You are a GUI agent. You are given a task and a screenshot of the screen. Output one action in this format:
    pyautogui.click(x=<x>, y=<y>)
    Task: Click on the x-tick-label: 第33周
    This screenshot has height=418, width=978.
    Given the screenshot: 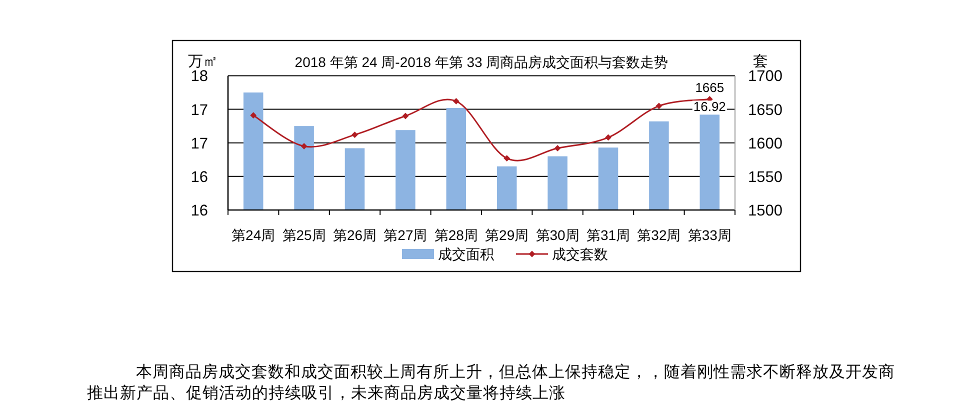 What is the action you would take?
    pyautogui.click(x=710, y=235)
    